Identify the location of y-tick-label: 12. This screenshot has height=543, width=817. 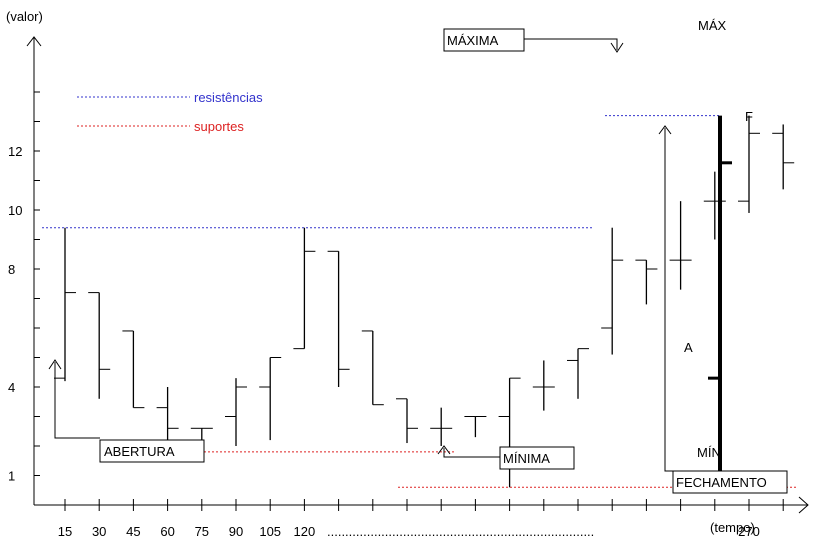
(15, 151).